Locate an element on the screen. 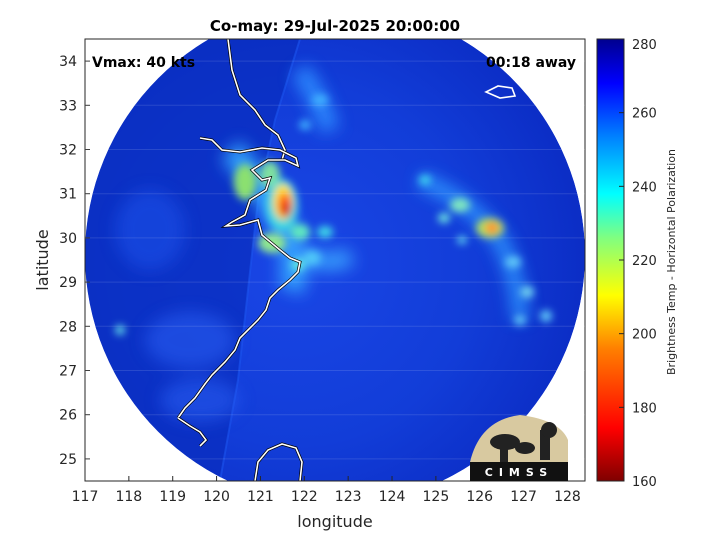 The width and height of the screenshot is (720, 540). x-tick-label: 126 is located at coordinates (479, 497).